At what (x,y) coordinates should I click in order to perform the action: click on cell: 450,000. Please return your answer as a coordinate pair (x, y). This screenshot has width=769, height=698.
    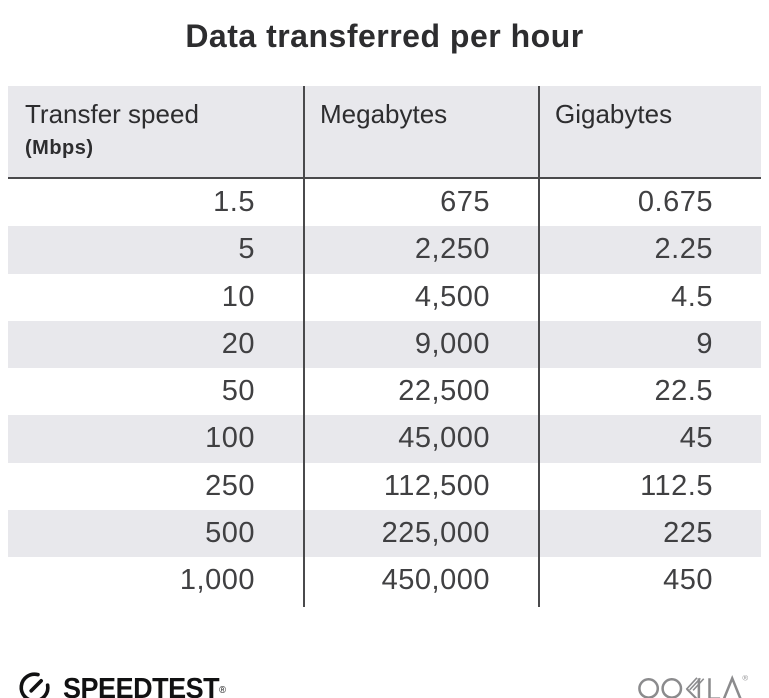
    Looking at the image, I should click on (435, 580).